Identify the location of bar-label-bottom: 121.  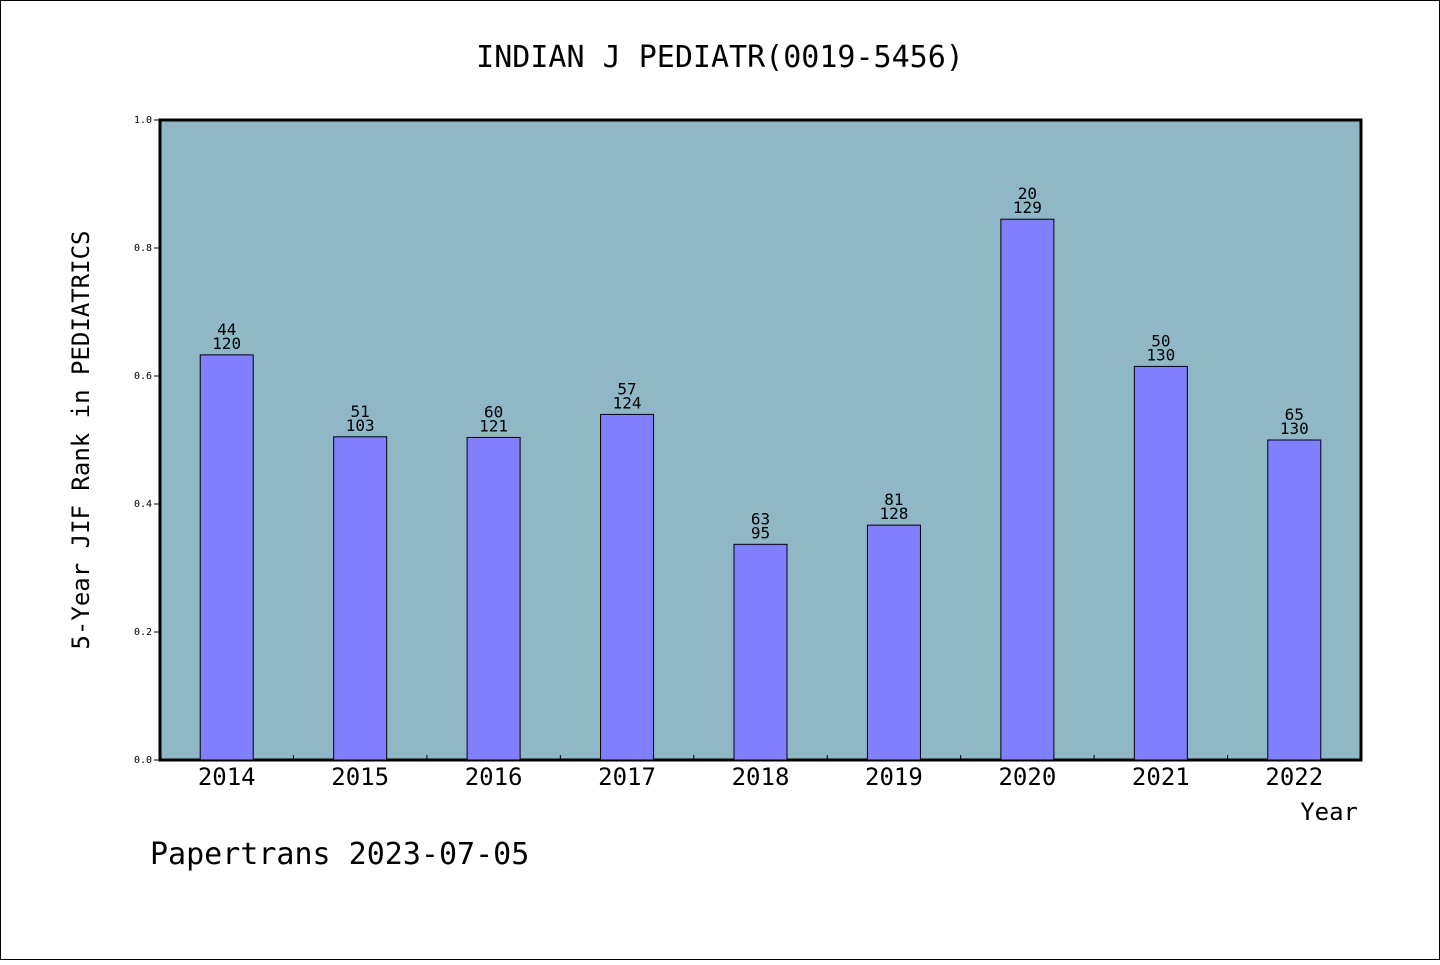
(493, 425).